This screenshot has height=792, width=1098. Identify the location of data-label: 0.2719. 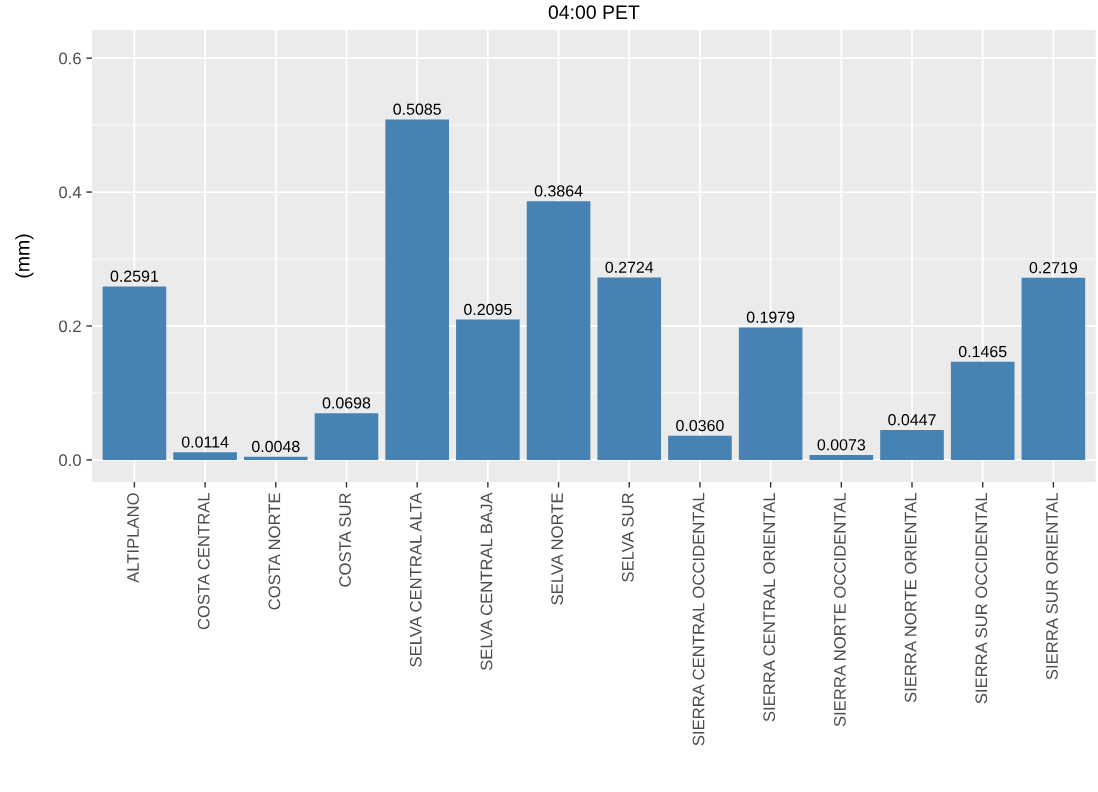
(1053, 267).